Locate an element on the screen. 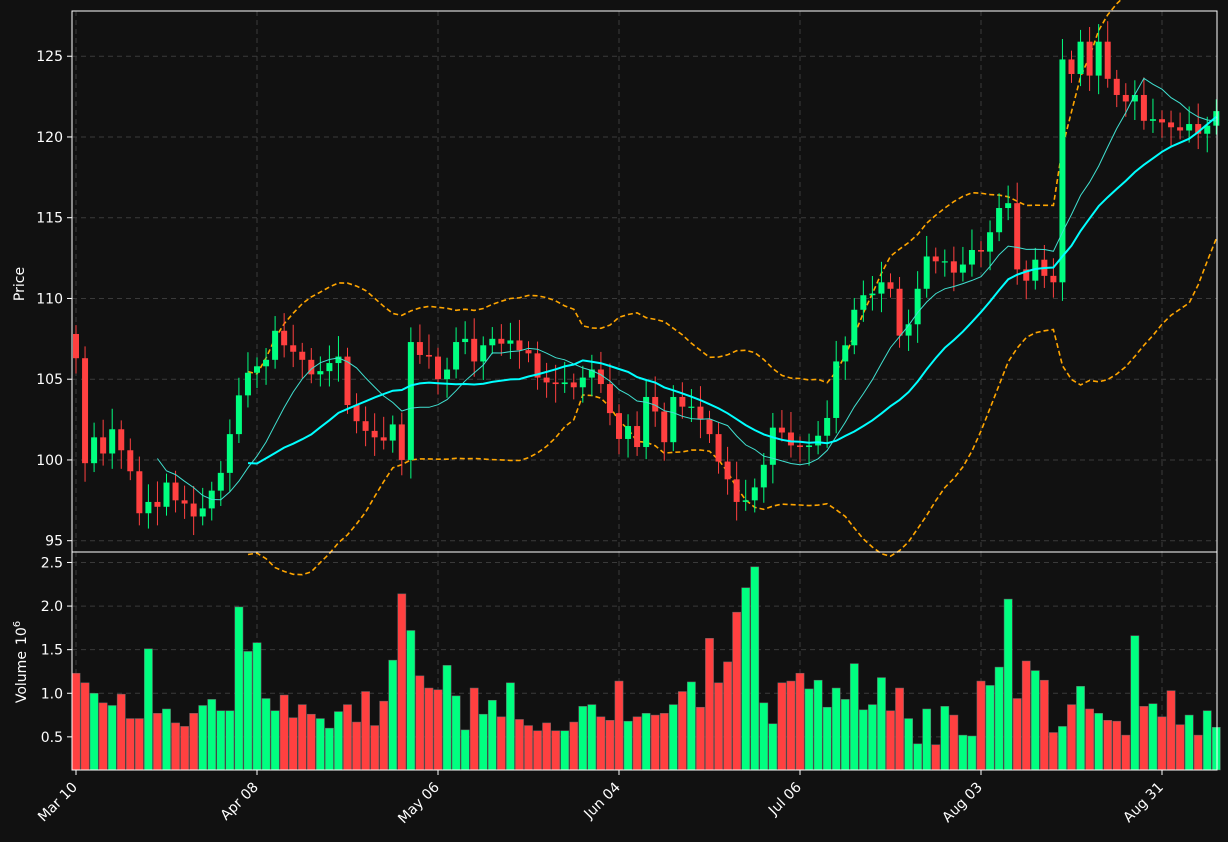  price-axis-label: Price is located at coordinates (20, 284).